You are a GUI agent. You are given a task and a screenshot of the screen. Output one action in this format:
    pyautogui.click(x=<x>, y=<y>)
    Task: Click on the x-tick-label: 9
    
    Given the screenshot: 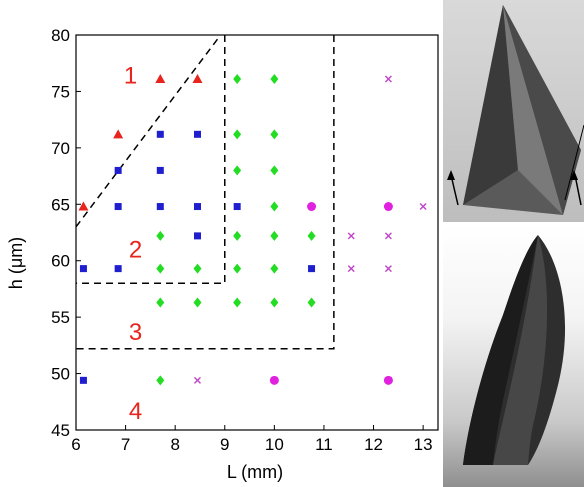 What is the action you would take?
    pyautogui.click(x=224, y=444)
    